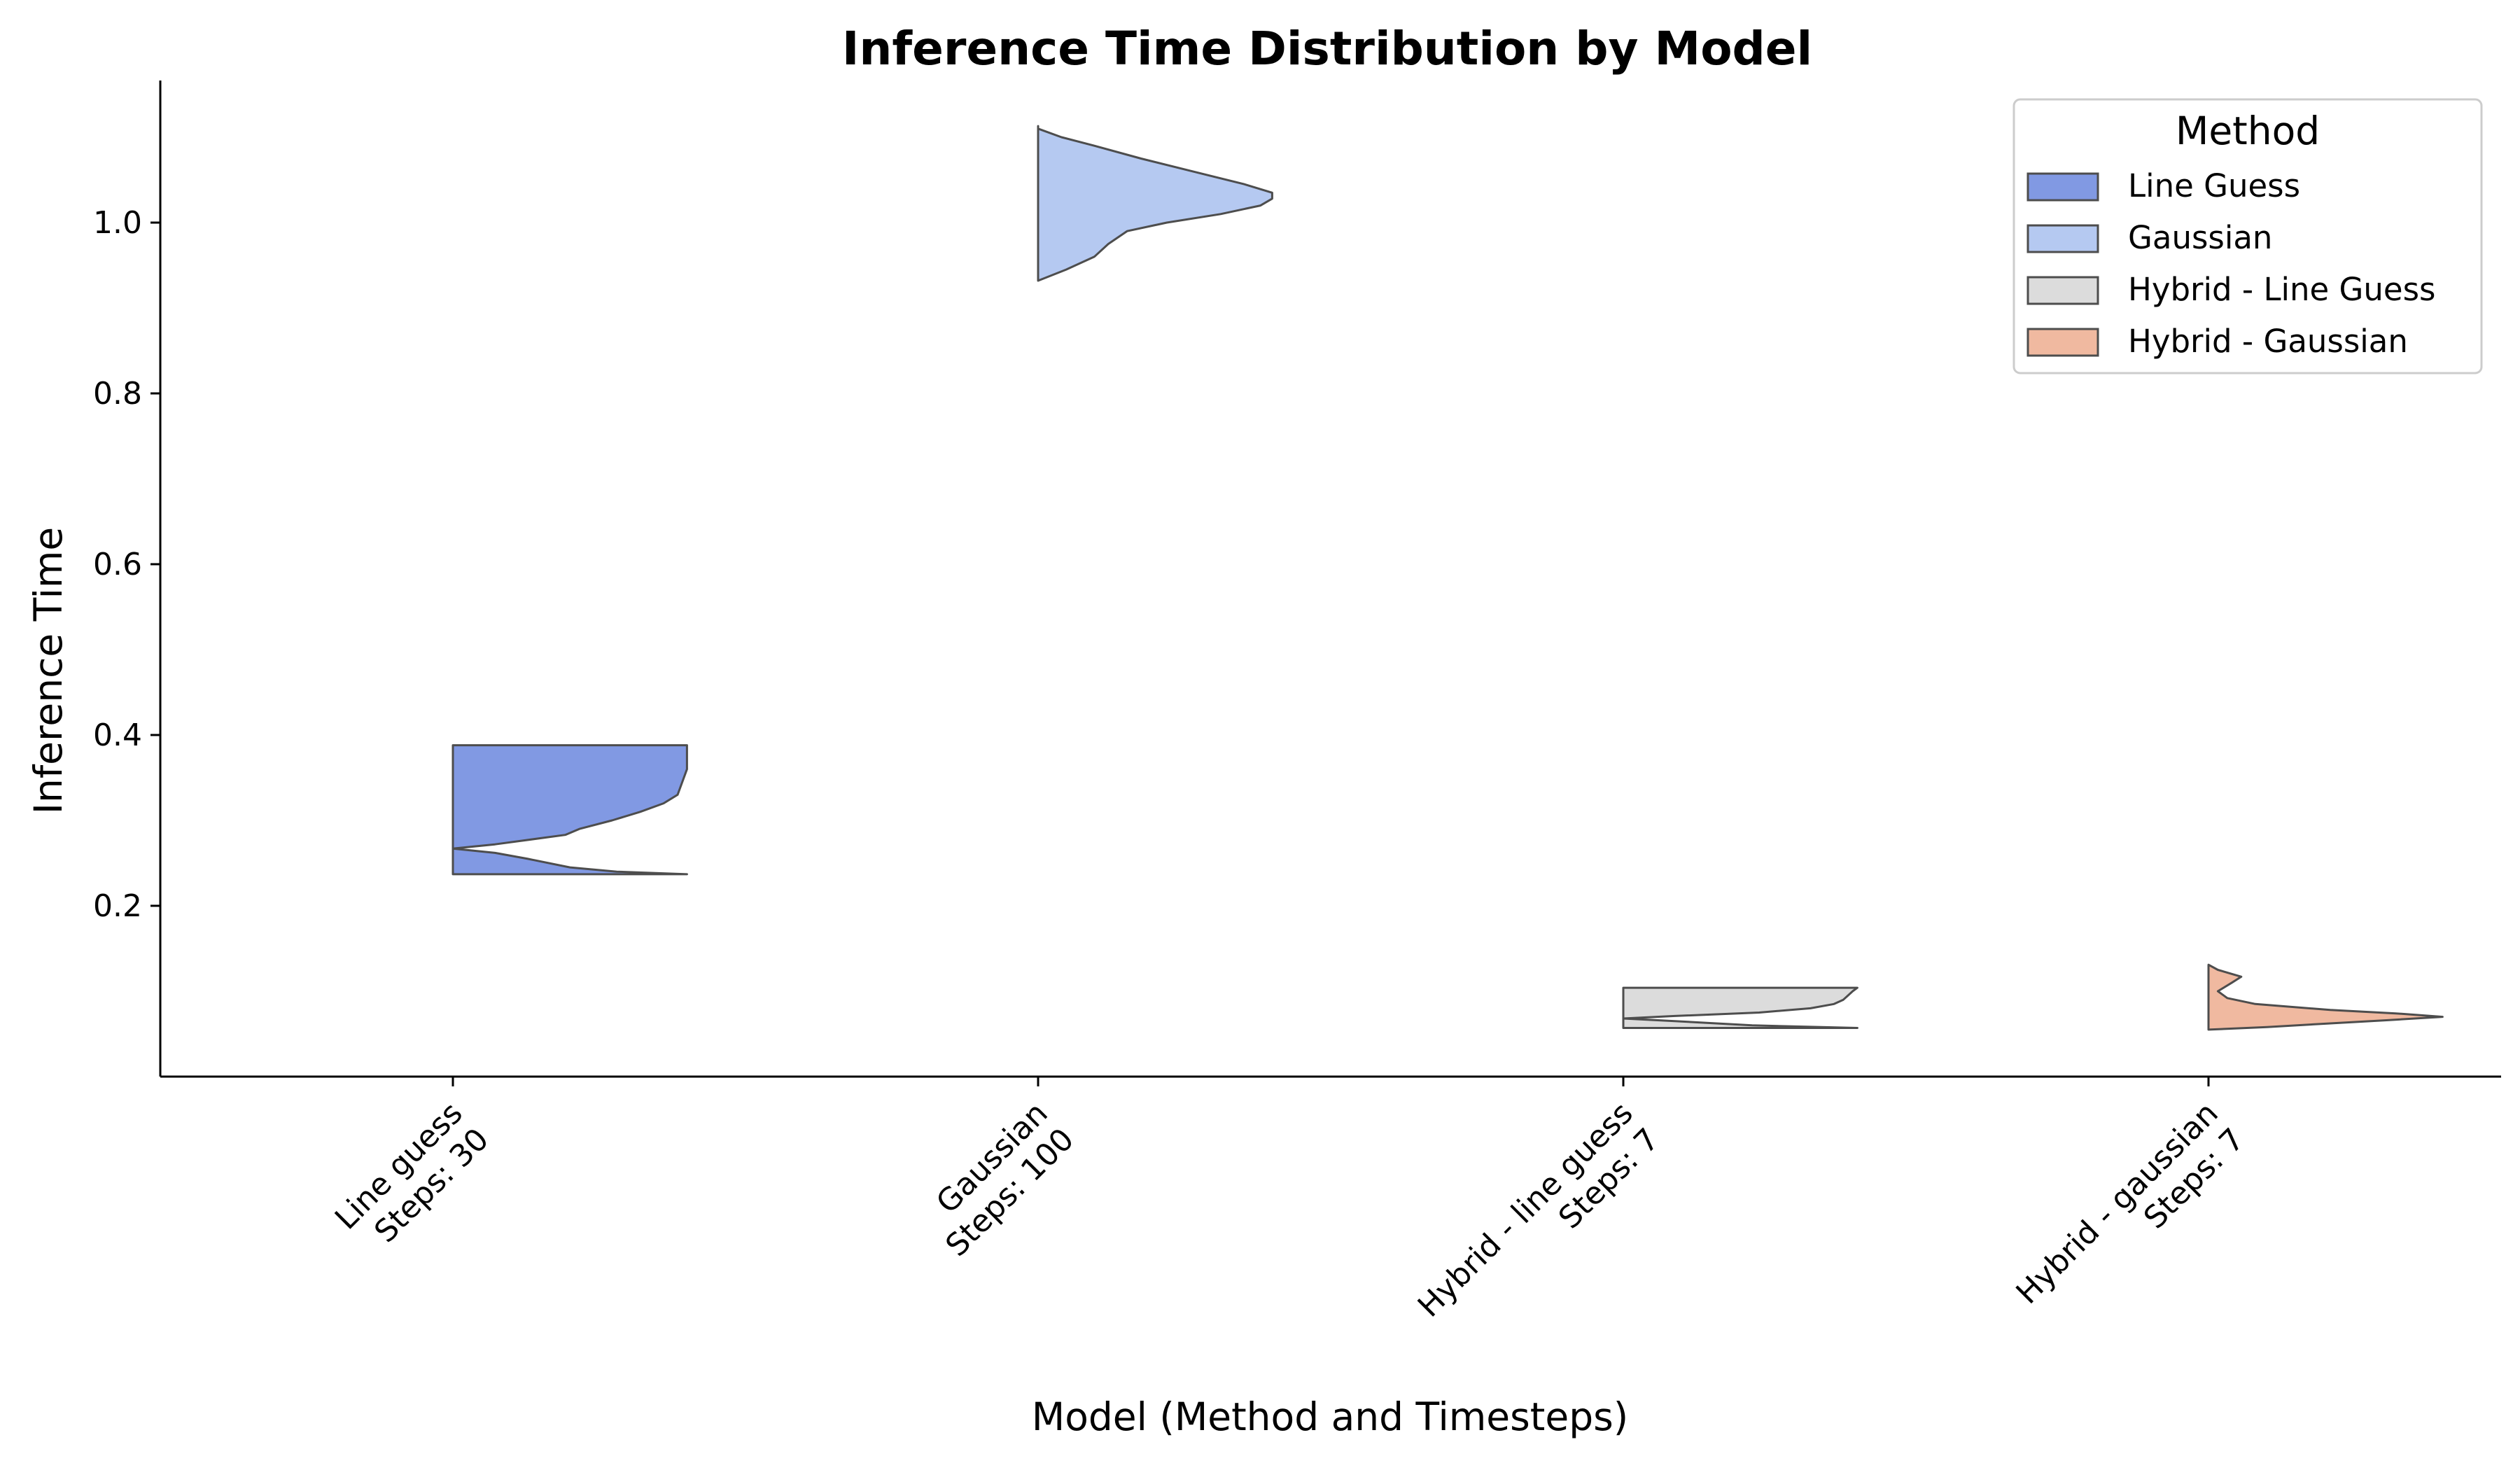 Image resolution: width=2520 pixels, height=1470 pixels. Describe the element at coordinates (1740, 1007) in the screenshot. I see `violin-hybrid-line-guess` at that location.